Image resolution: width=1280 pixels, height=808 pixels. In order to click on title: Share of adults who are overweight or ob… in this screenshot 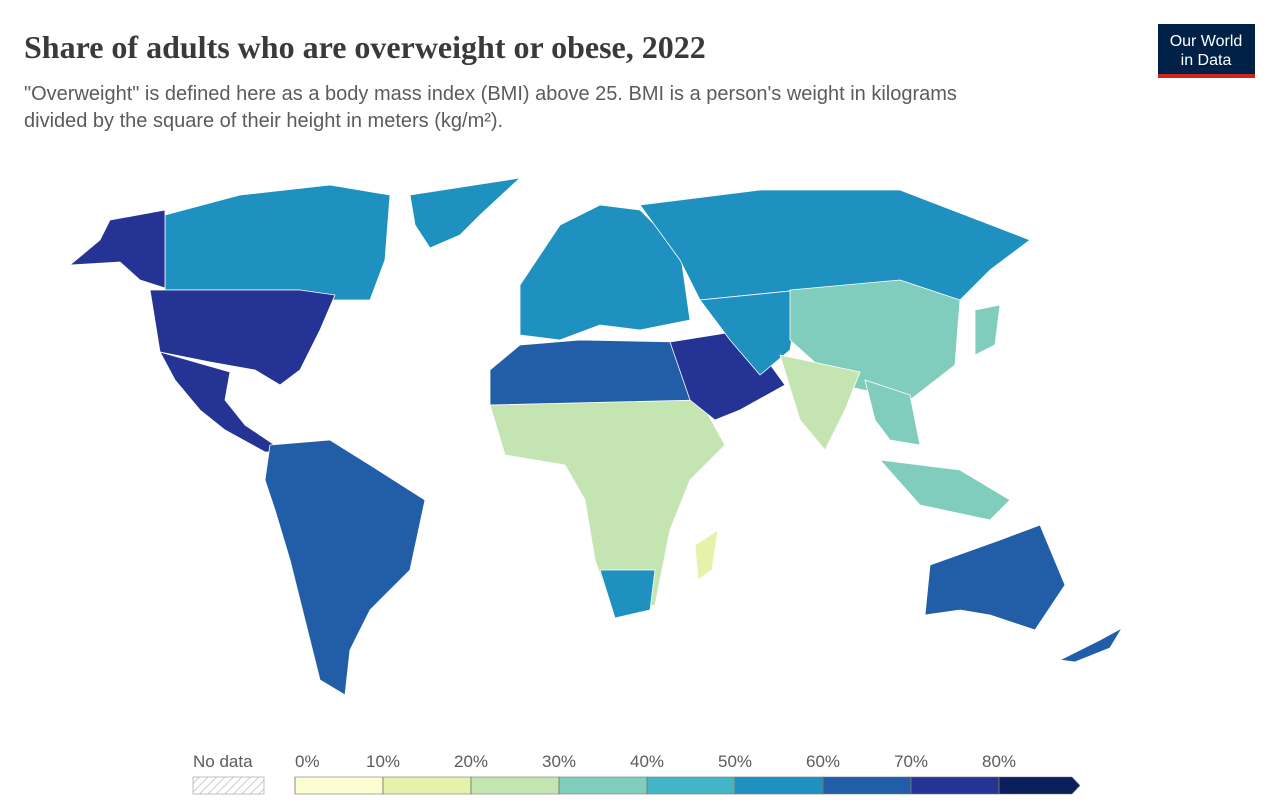, I will do `click(365, 47)`.